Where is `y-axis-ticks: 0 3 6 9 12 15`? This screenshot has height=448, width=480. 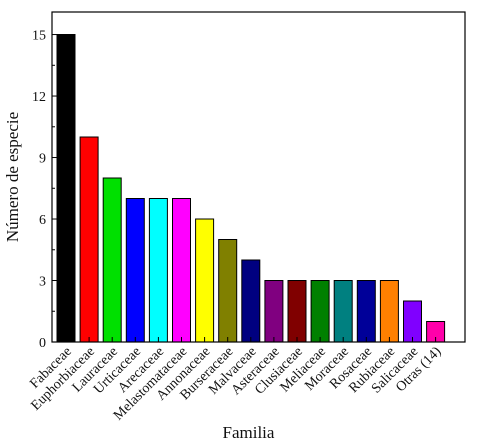 y-axis-ticks: 0 3 6 9 12 15 is located at coordinates (45, 190).